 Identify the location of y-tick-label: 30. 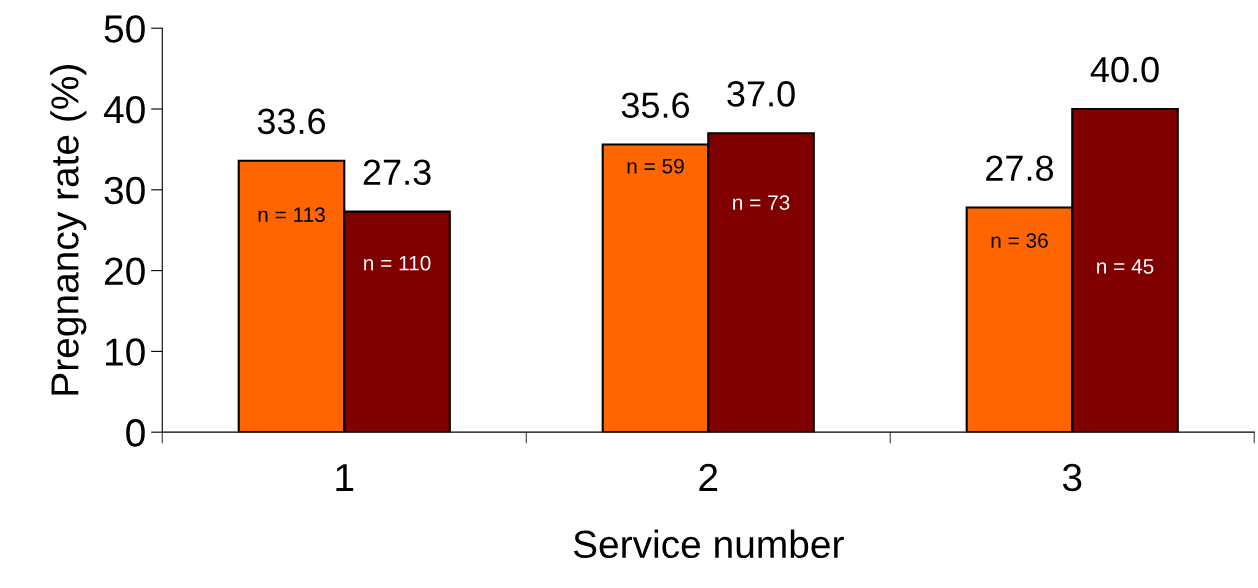
(124, 190).